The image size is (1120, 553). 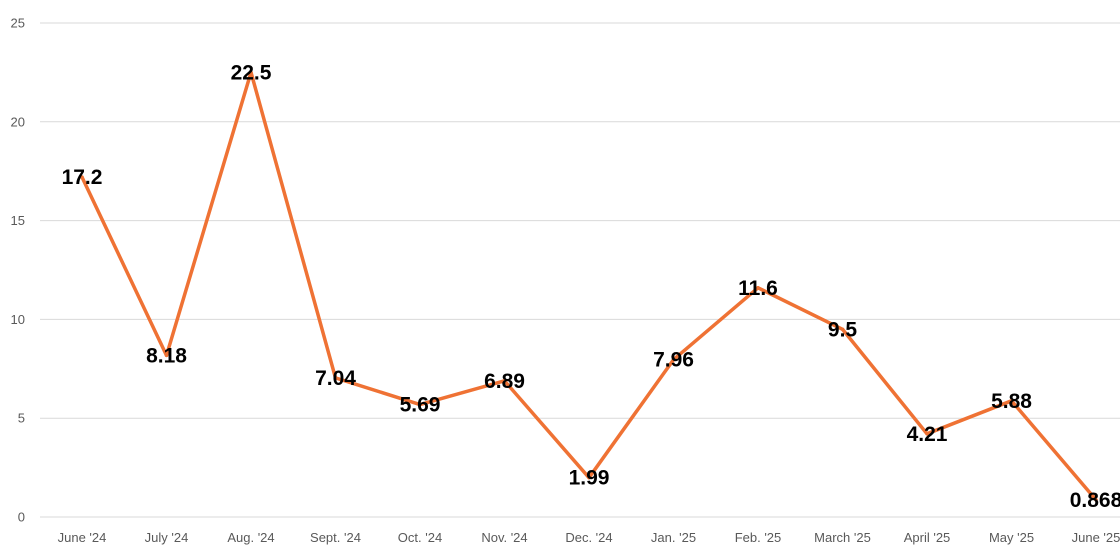 What do you see at coordinates (673, 537) in the screenshot?
I see `x-tick-label: Jan. '25` at bounding box center [673, 537].